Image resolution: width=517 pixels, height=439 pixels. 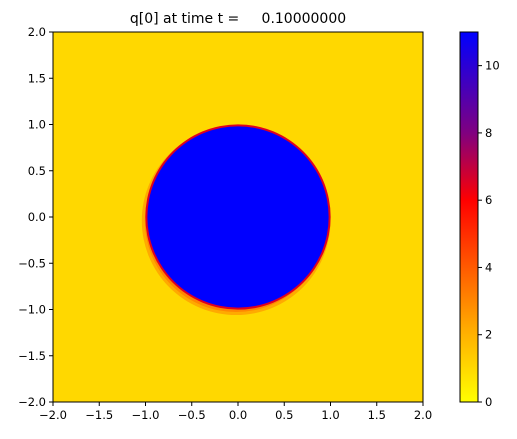 What do you see at coordinates (488, 335) in the screenshot?
I see `colorbar-tick-label: 2` at bounding box center [488, 335].